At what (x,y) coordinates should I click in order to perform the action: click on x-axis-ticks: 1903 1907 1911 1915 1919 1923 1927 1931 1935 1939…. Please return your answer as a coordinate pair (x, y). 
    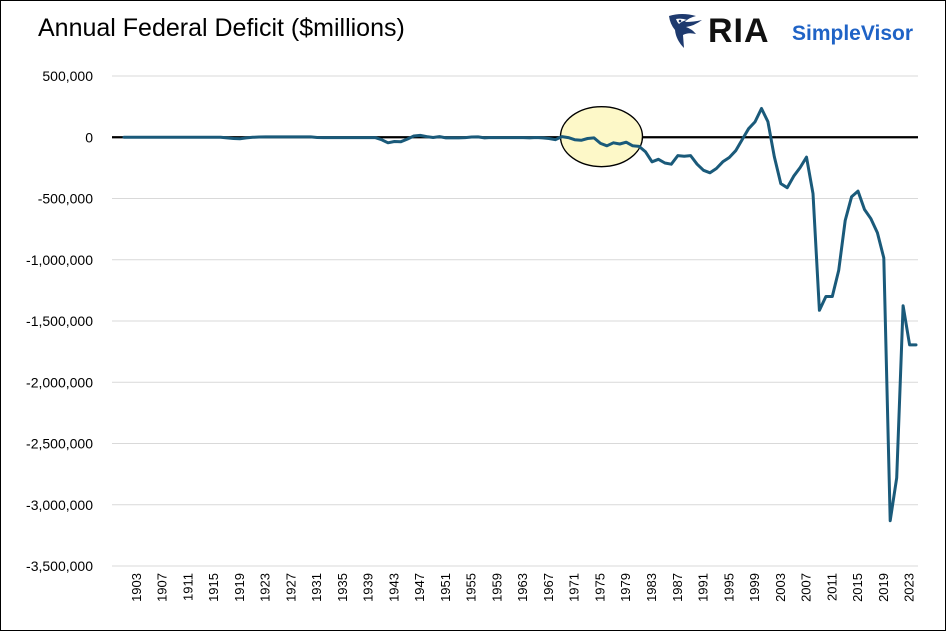
    Looking at the image, I should click on (523, 587).